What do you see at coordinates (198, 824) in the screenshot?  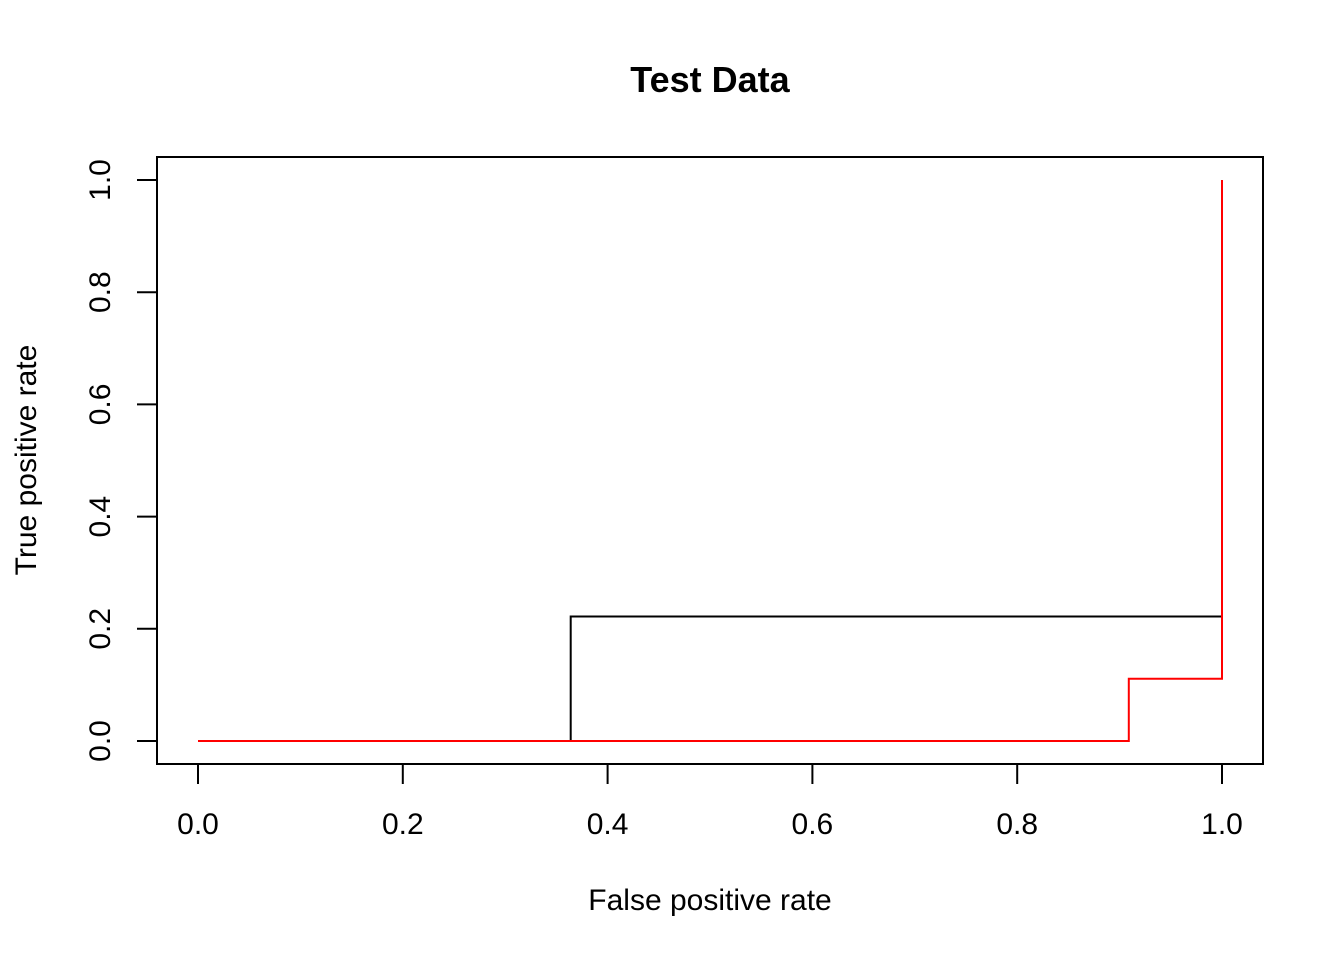 I see `x-tick-label: 0.0` at bounding box center [198, 824].